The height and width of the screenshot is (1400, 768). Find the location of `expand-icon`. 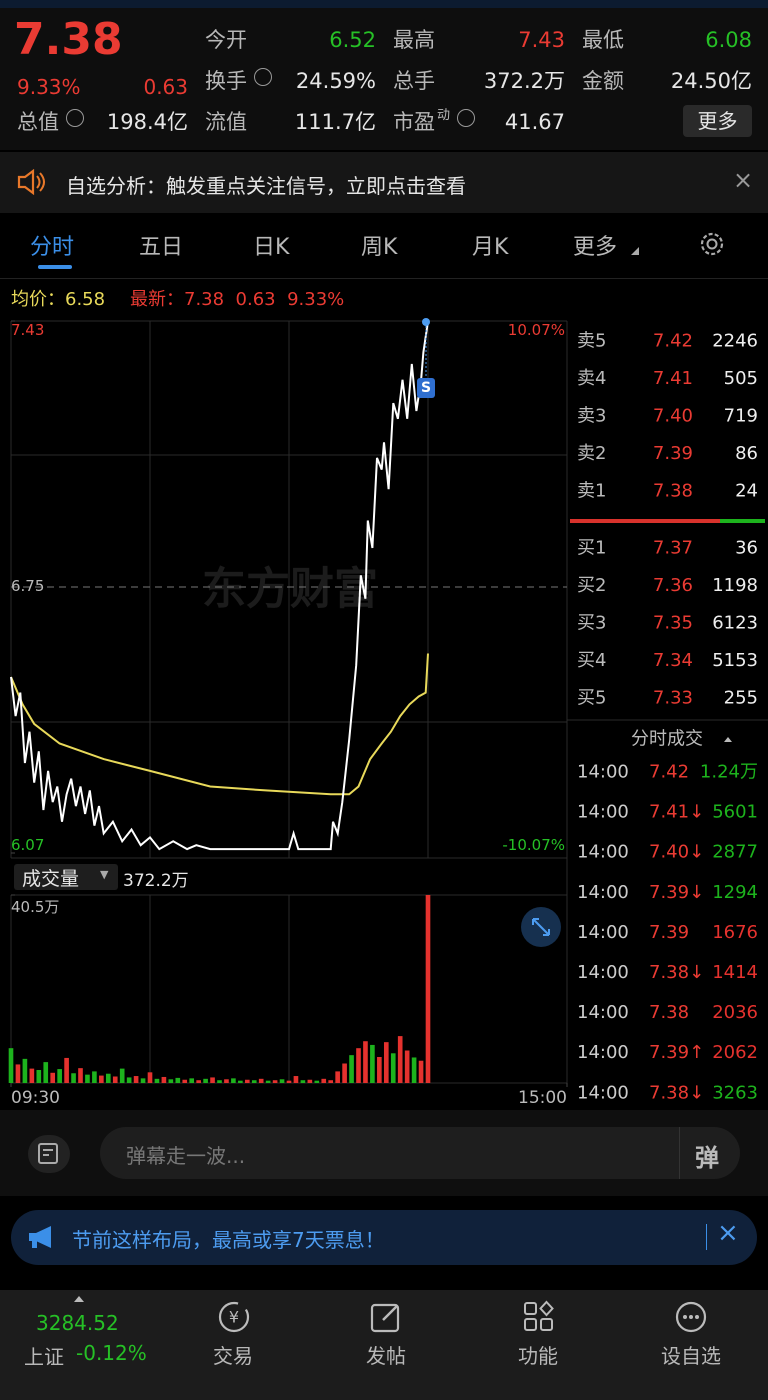

expand-icon is located at coordinates (541, 927).